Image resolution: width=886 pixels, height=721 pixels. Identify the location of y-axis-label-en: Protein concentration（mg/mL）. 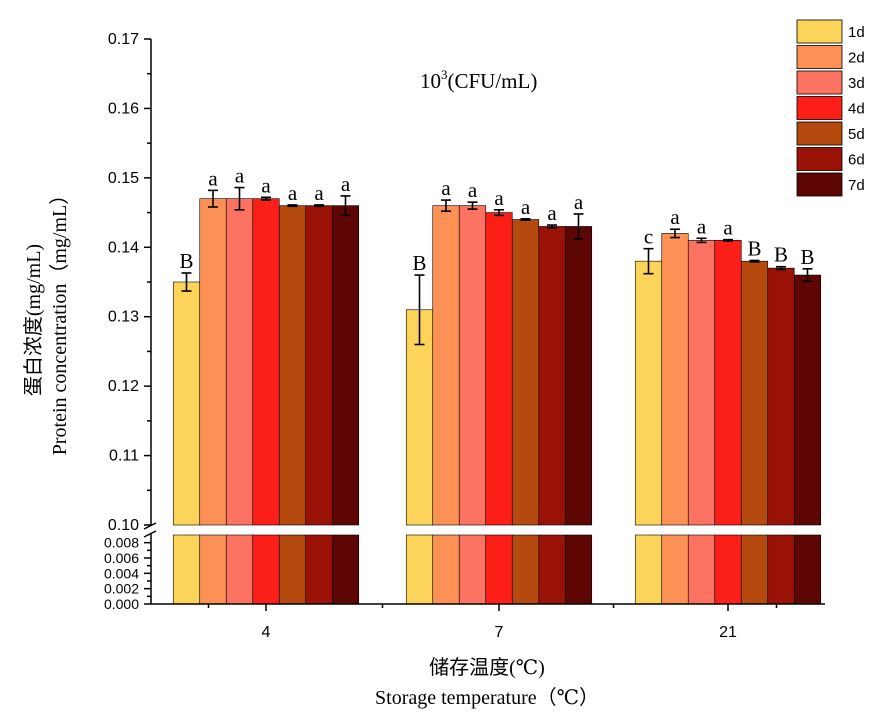
(59, 320).